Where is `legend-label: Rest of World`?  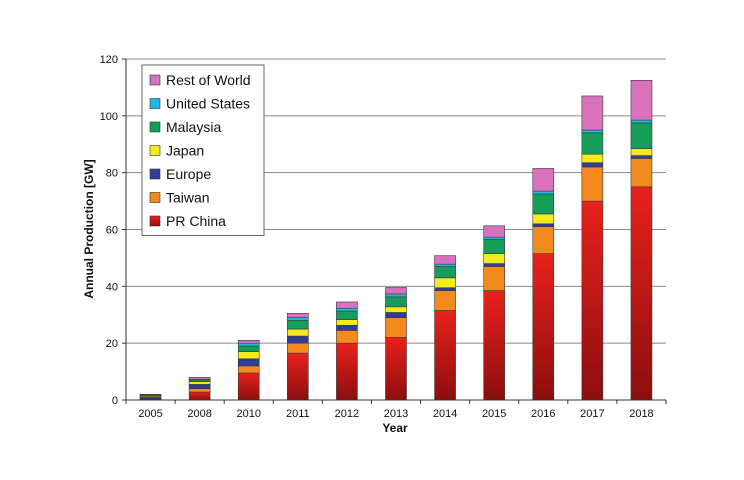 legend-label: Rest of World is located at coordinates (208, 80).